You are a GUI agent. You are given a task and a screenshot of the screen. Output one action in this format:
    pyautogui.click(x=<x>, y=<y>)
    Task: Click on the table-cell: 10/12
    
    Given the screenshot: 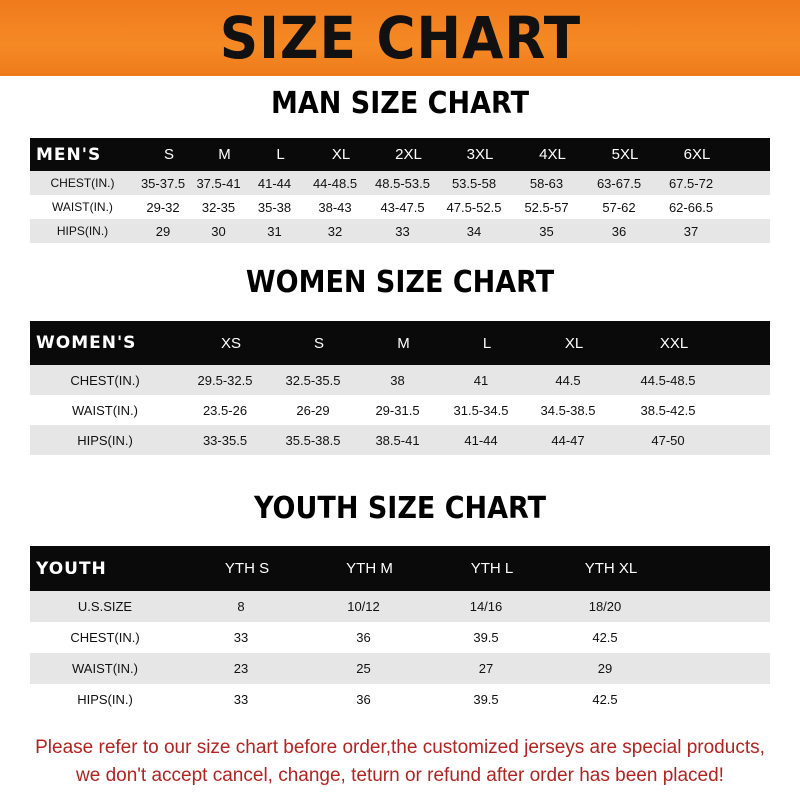 What is the action you would take?
    pyautogui.click(x=363, y=606)
    